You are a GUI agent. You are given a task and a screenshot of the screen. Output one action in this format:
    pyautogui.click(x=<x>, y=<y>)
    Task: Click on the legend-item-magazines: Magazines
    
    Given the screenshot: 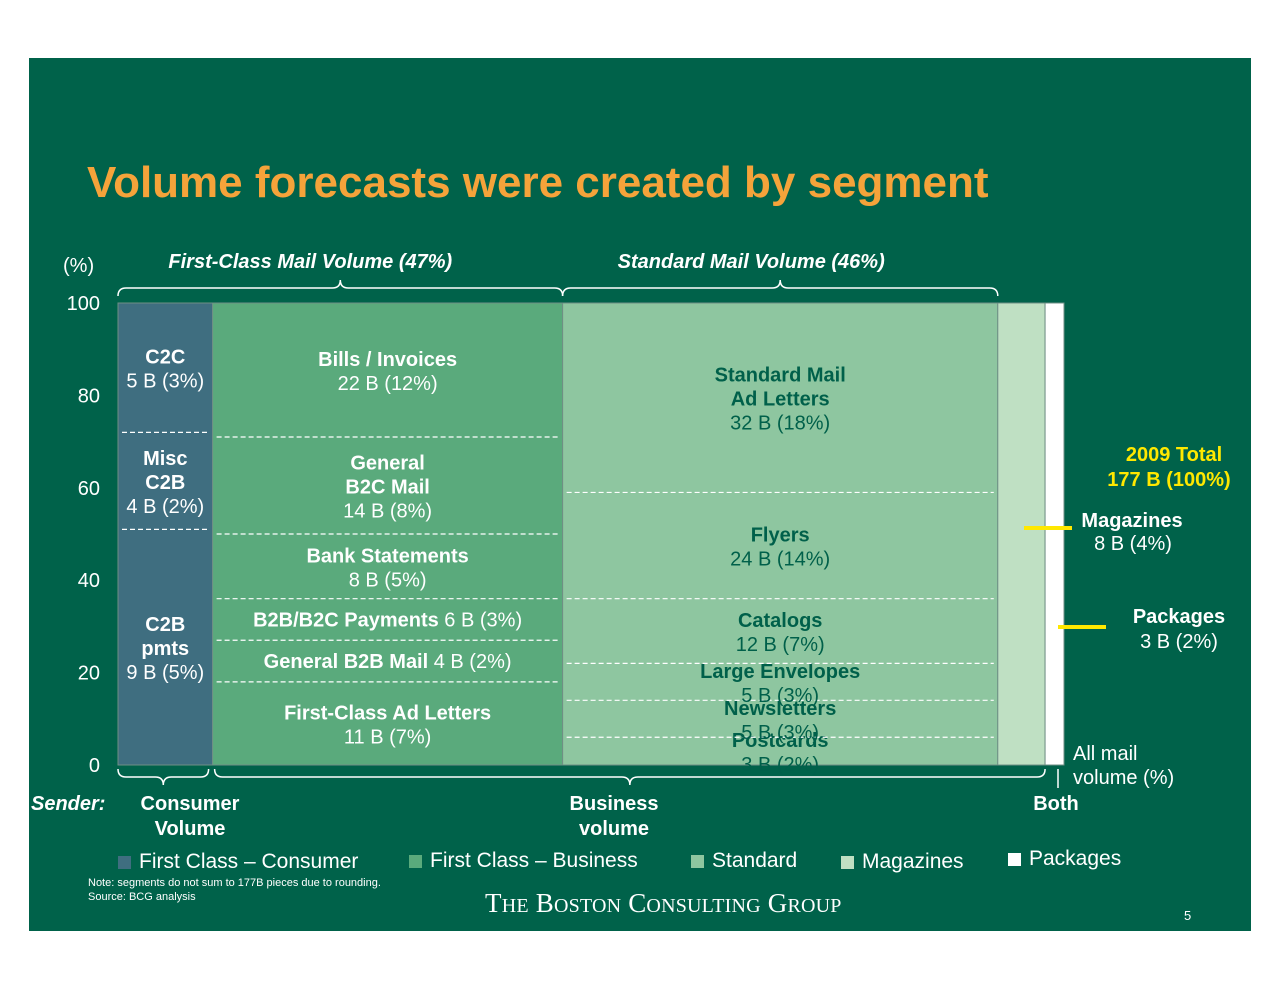 What is the action you would take?
    pyautogui.click(x=902, y=862)
    